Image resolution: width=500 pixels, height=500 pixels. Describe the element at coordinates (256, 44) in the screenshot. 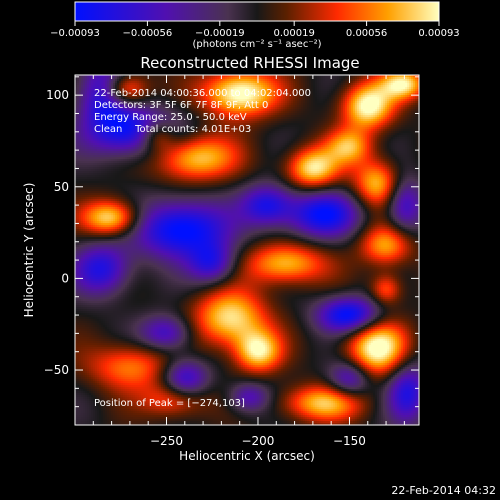

I see `colorbar-unit-label: (photons cm⁻² s⁻¹ asec⁻²)` at that location.